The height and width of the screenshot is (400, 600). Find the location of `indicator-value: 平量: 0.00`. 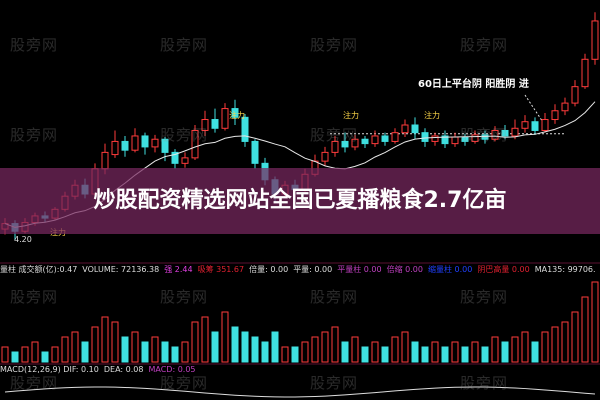

indicator-value: 平量: 0.00 is located at coordinates (313, 269).